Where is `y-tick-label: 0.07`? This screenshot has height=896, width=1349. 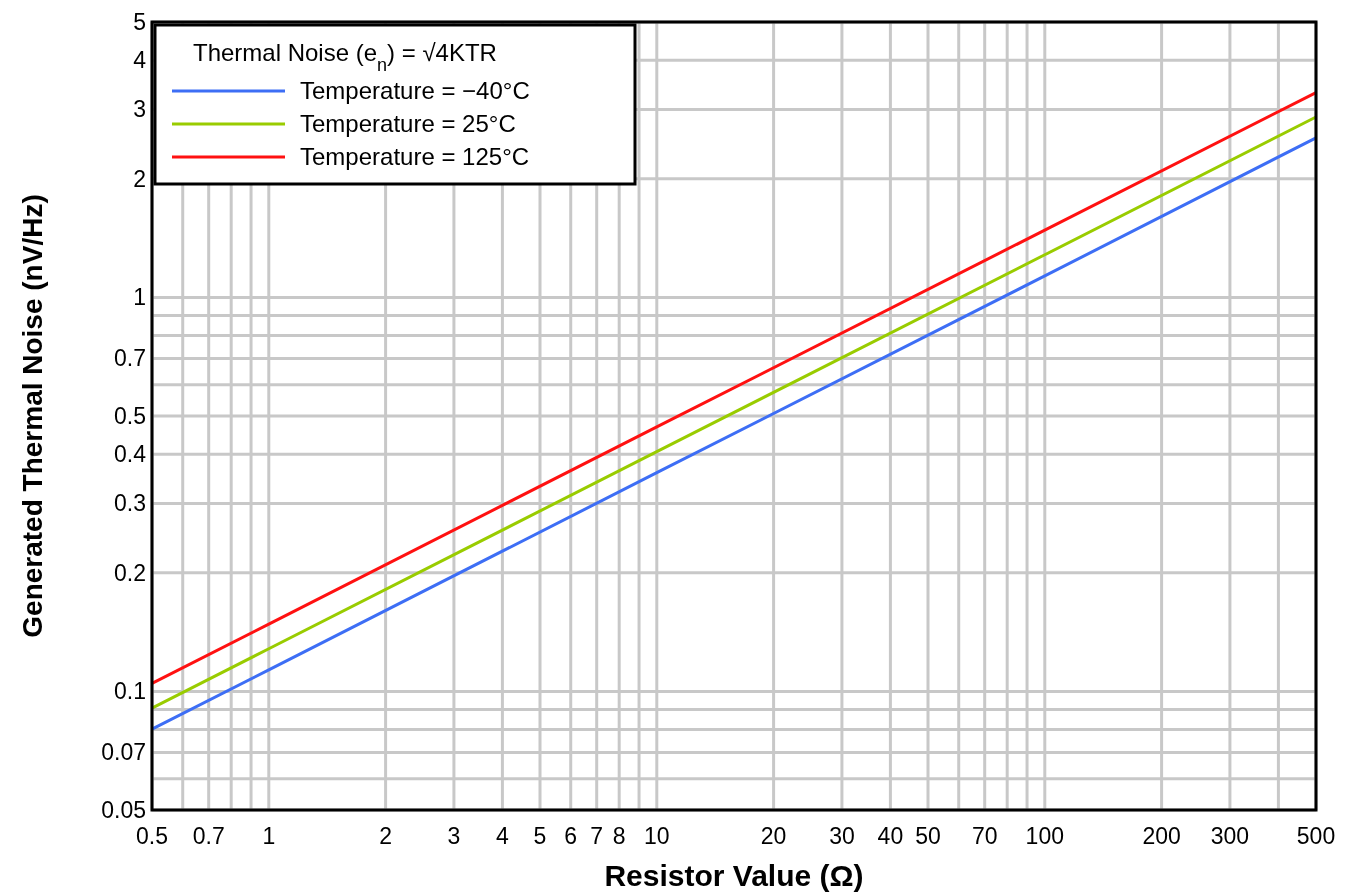 y-tick-label: 0.07 is located at coordinates (123, 752).